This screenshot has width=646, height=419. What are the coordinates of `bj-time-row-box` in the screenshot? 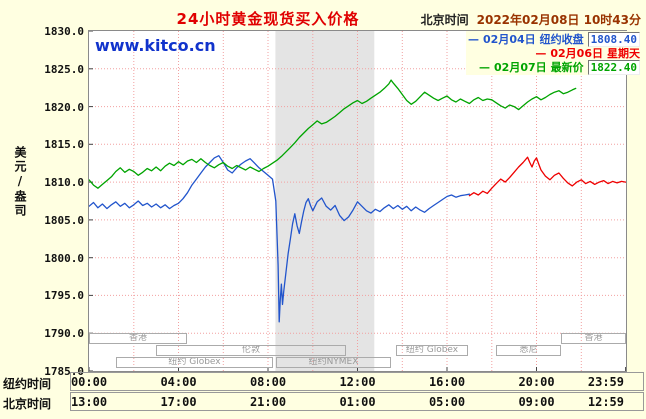 It's located at (357, 401).